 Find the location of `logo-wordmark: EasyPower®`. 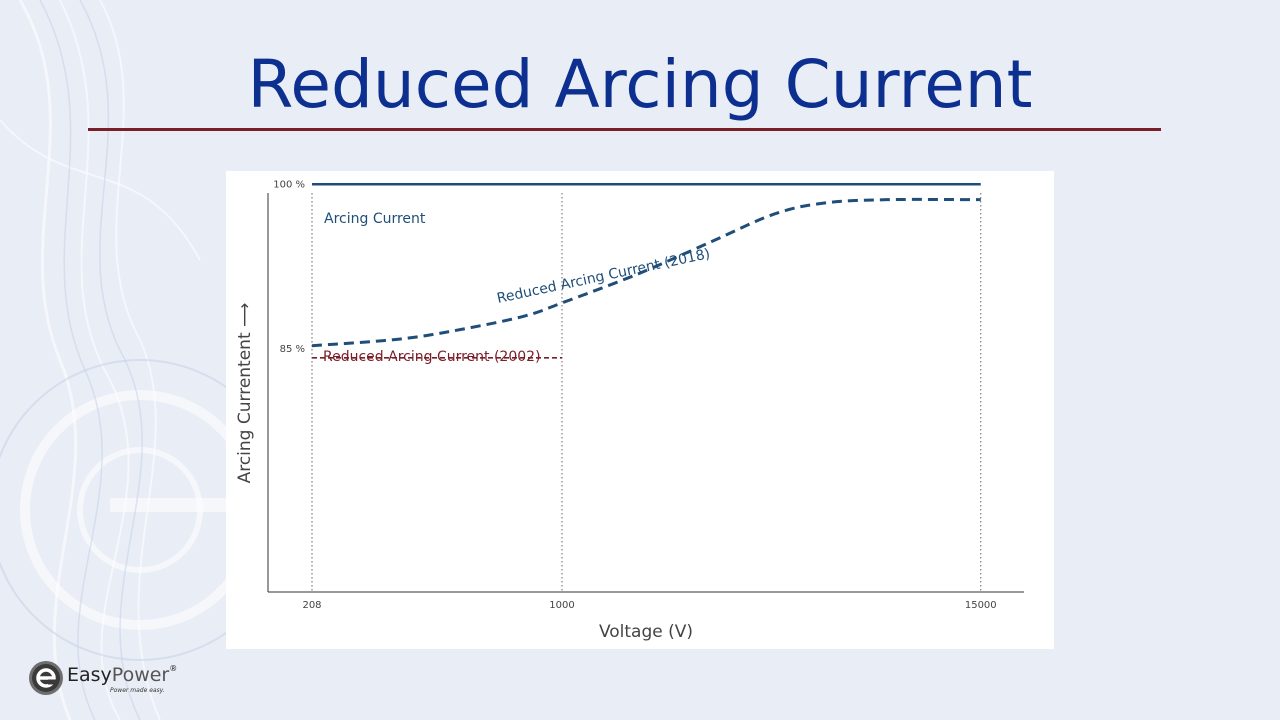

logo-wordmark: EasyPower® is located at coordinates (122, 675).